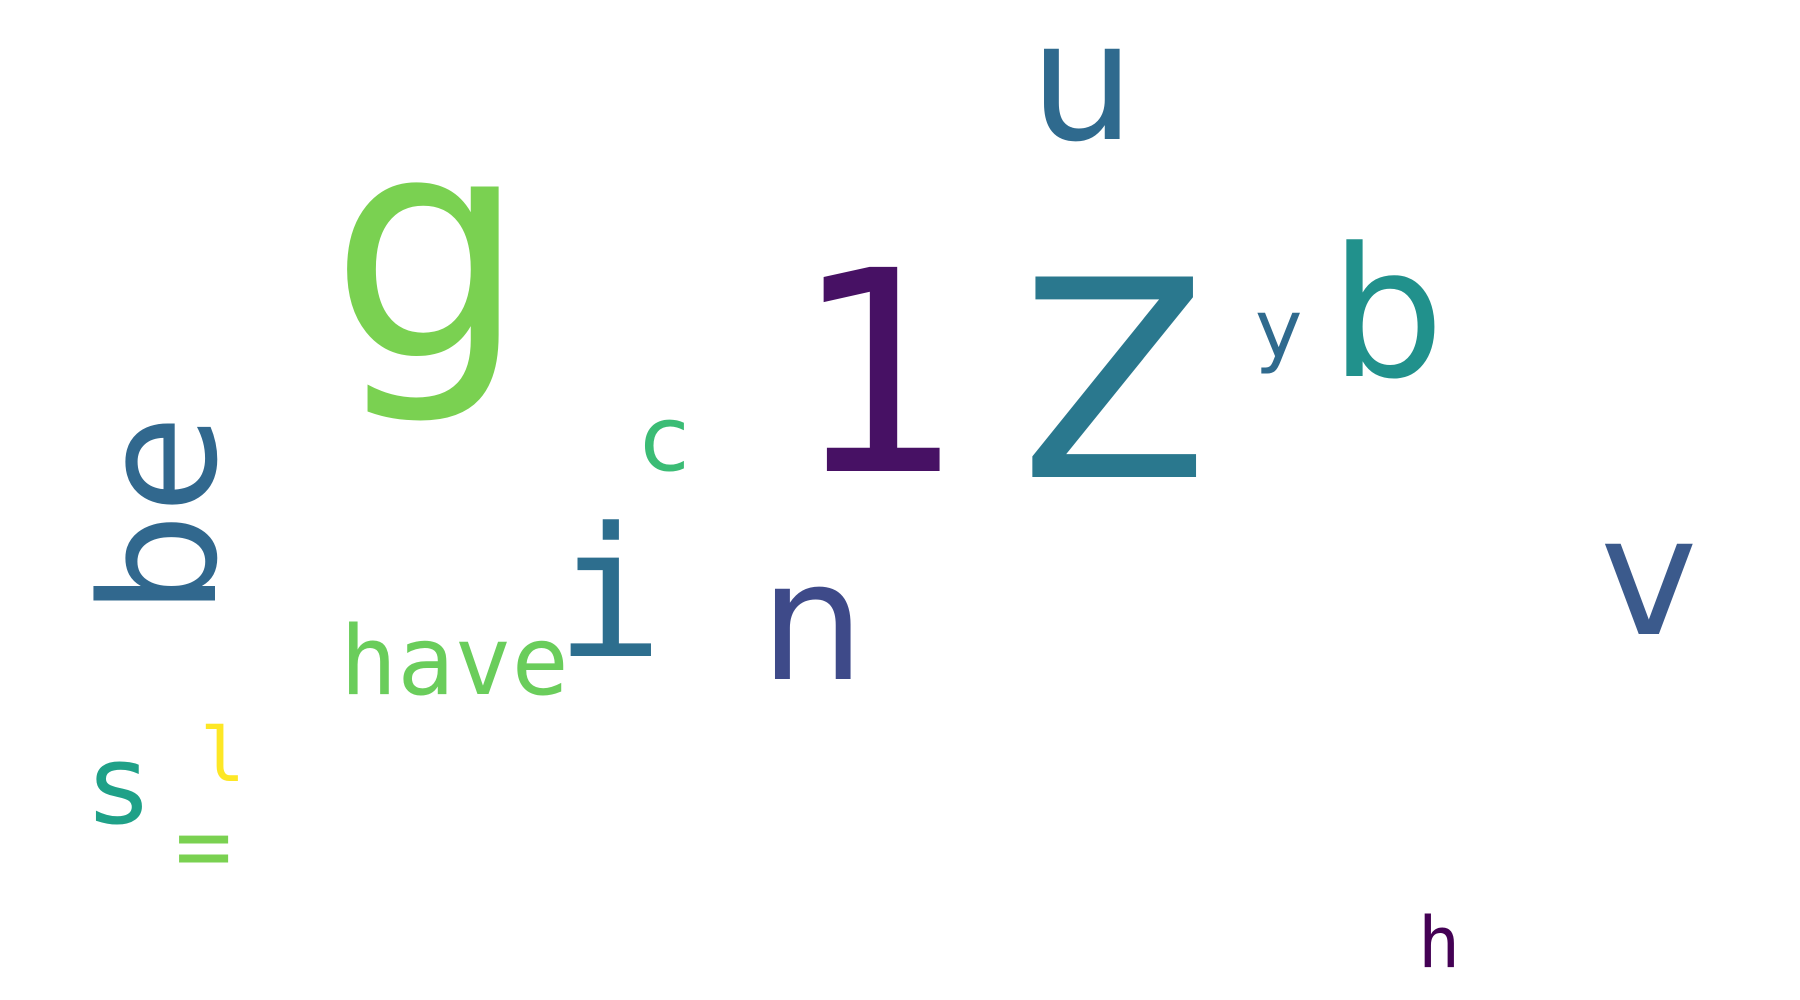 This screenshot has width=1800, height=1000. What do you see at coordinates (223, 755) in the screenshot?
I see `word-l: l` at bounding box center [223, 755].